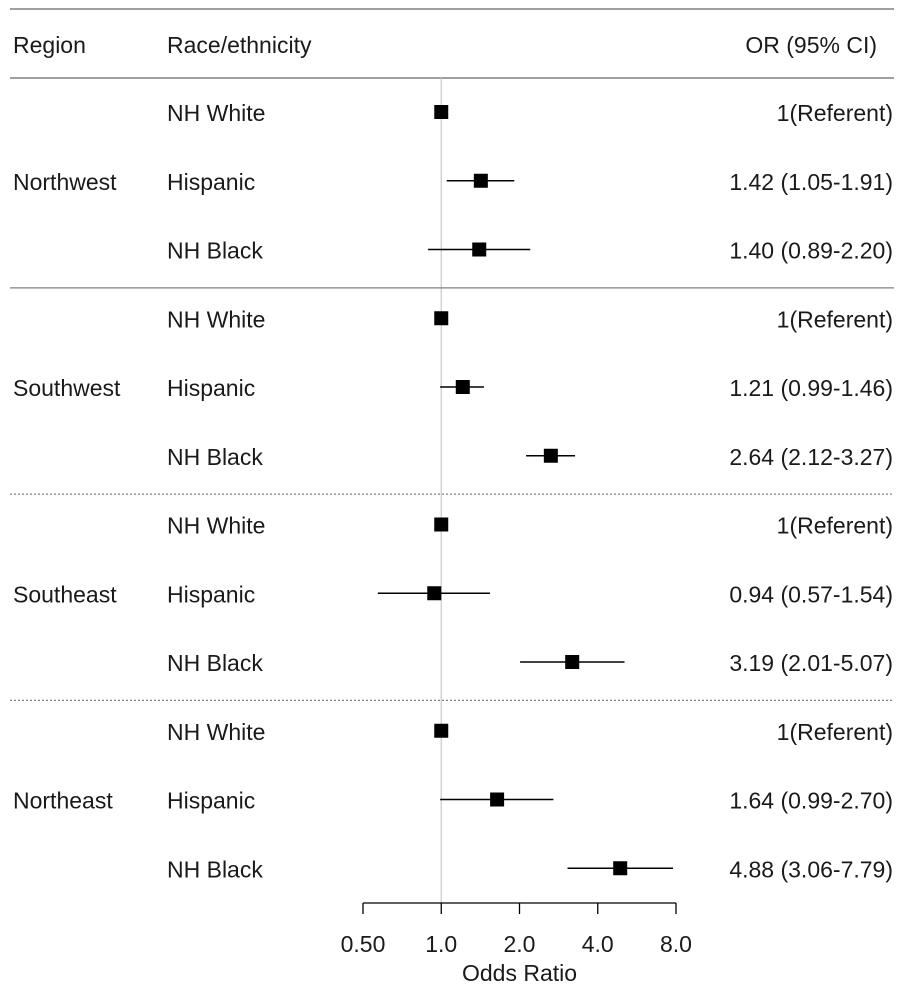  Describe the element at coordinates (520, 944) in the screenshot. I see `x-tick-label: 2.0` at that location.